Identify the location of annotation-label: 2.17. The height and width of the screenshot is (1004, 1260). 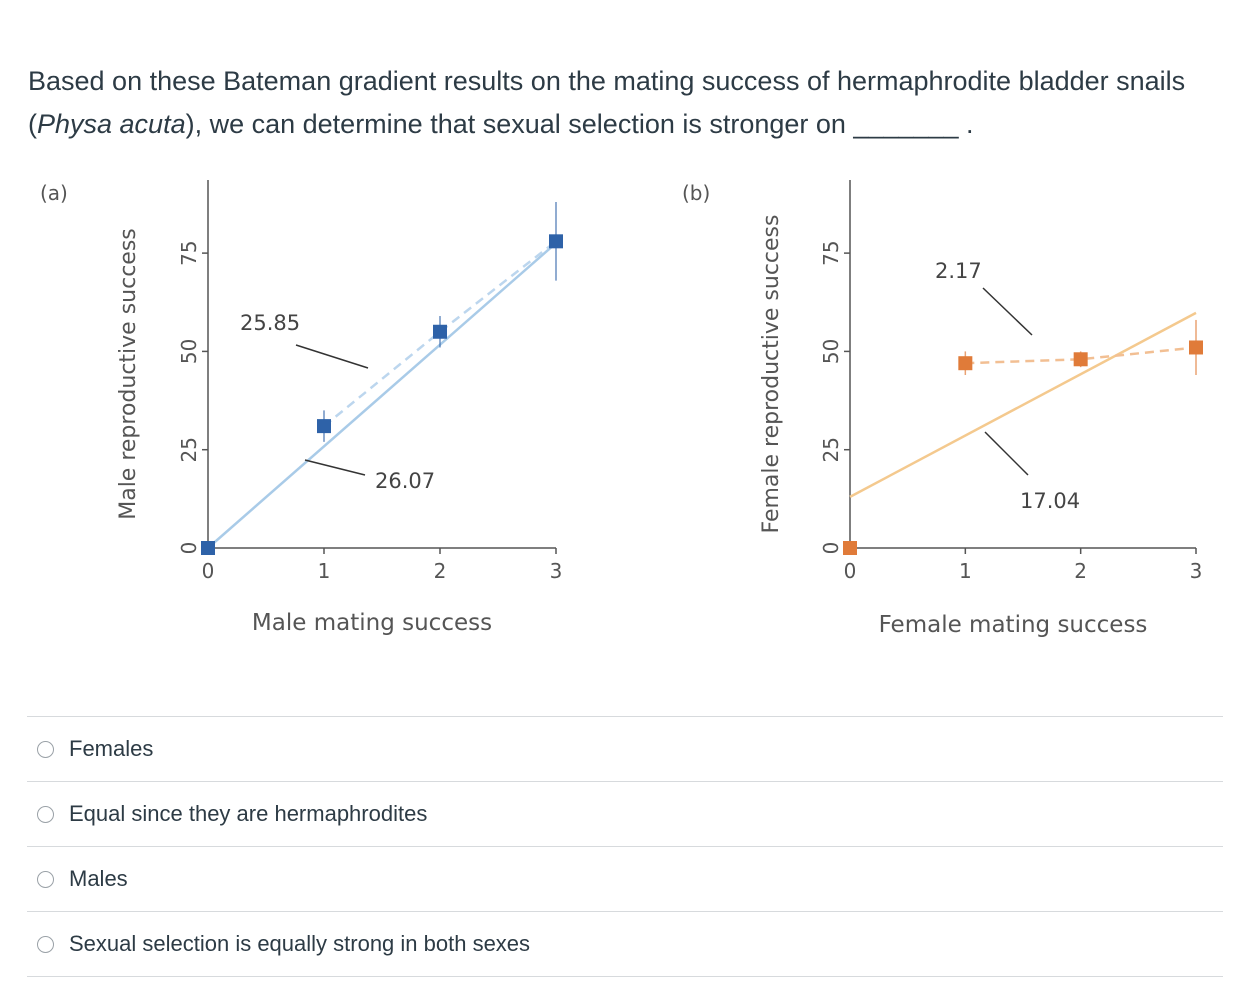
(958, 271).